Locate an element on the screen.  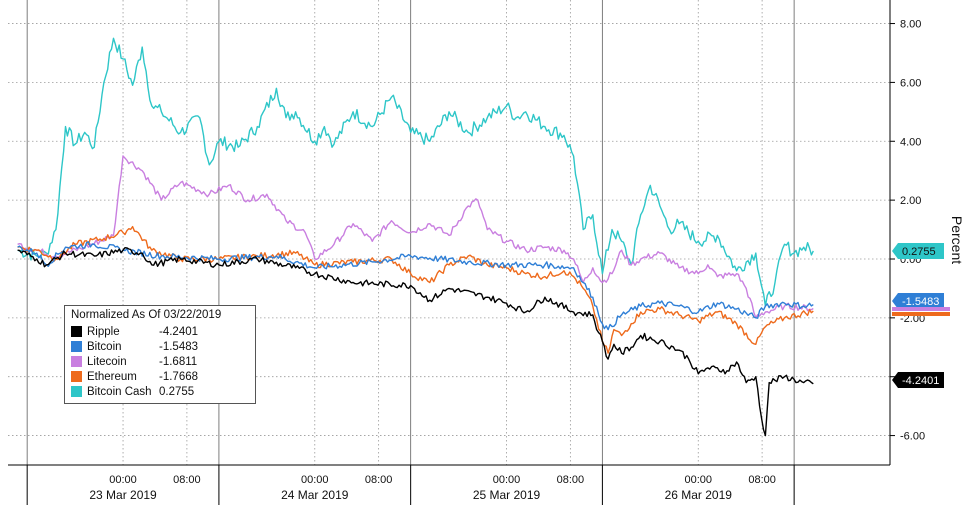
legend-series-name: Bitcoin is located at coordinates (104, 346).